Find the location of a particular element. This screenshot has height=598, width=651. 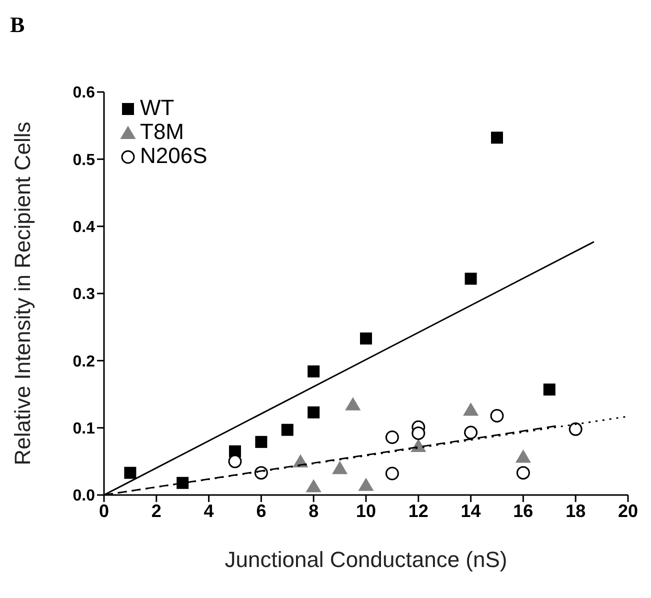

x-axis-title: Junctional Conductance (nS) is located at coordinates (366, 559).